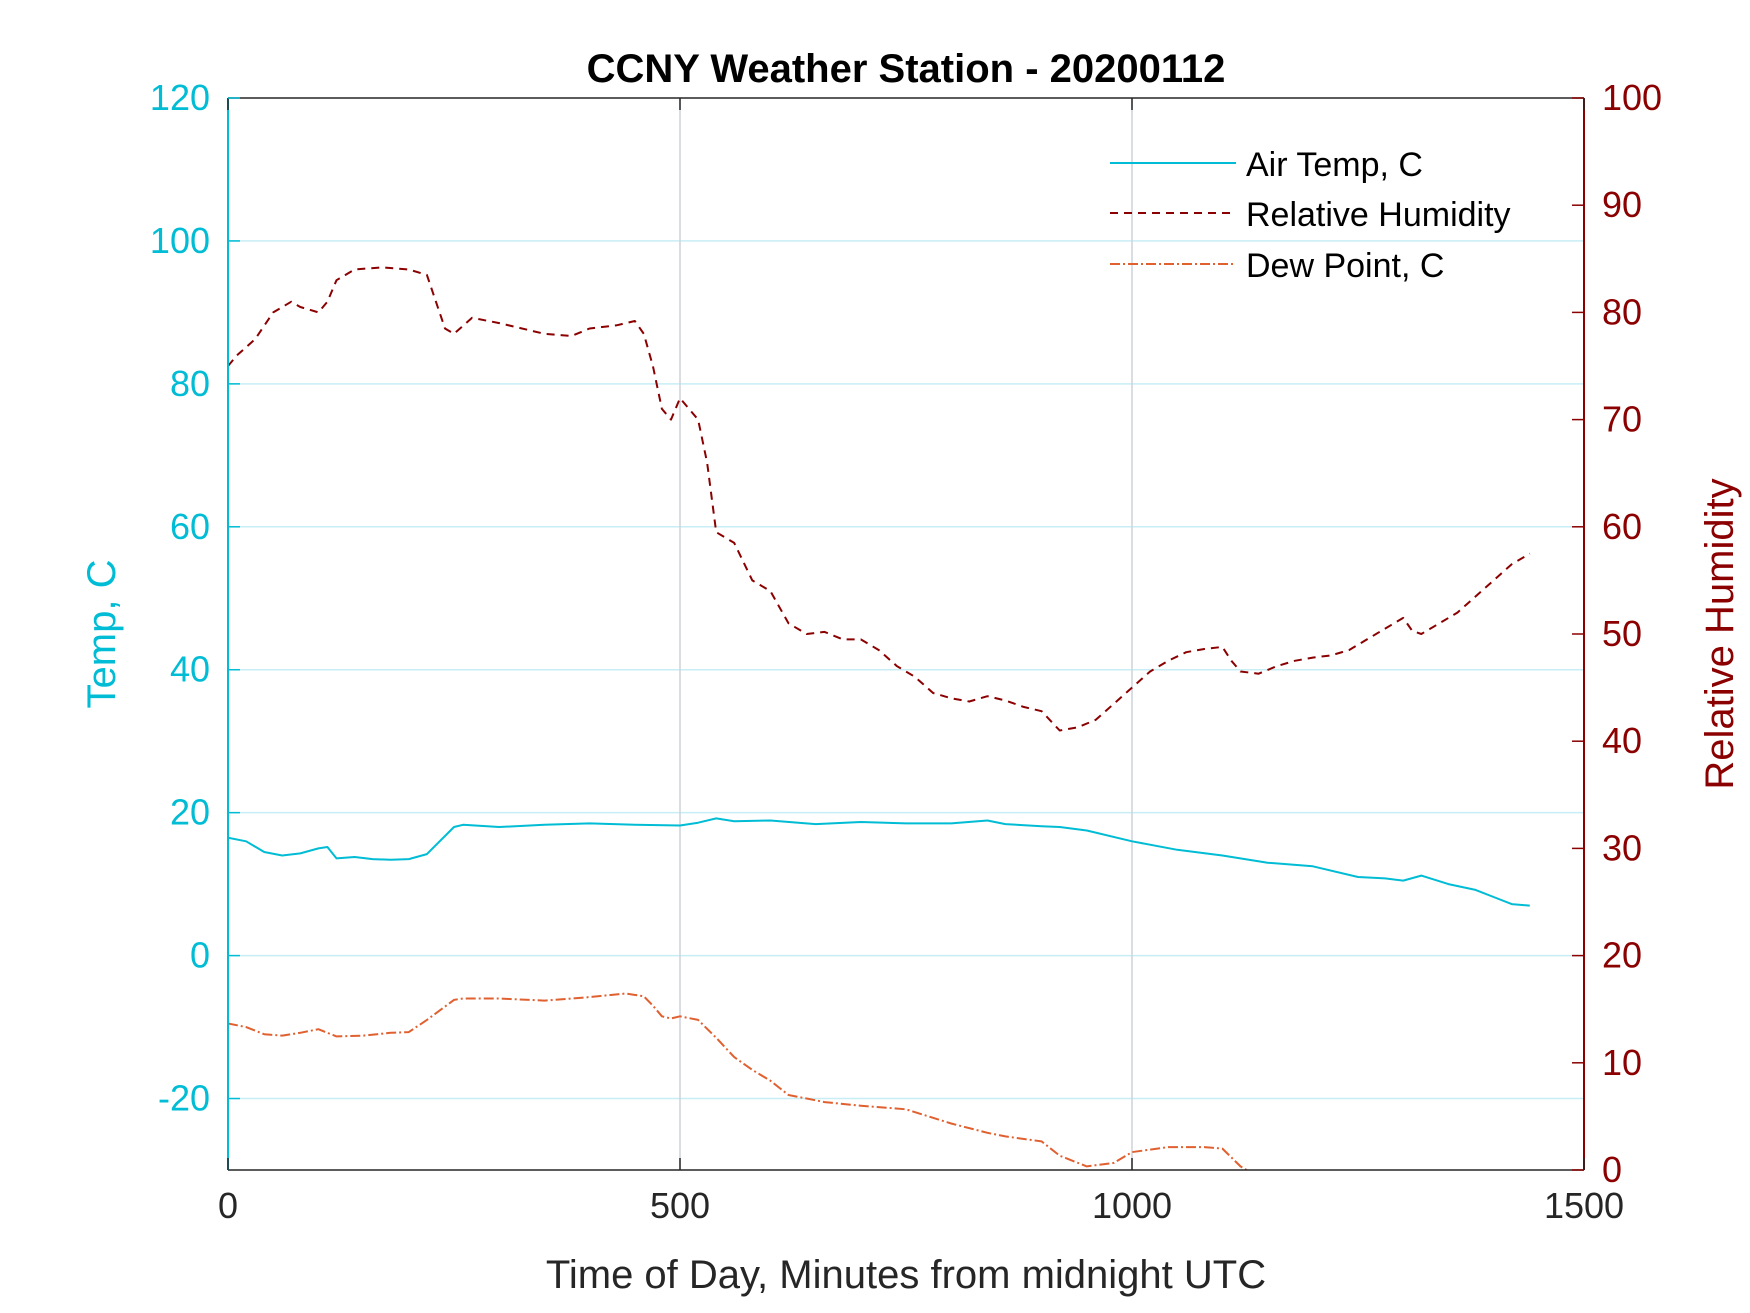 This screenshot has width=1750, height=1313. Describe the element at coordinates (1584, 1205) in the screenshot. I see `x-tick-label: 1500` at that location.